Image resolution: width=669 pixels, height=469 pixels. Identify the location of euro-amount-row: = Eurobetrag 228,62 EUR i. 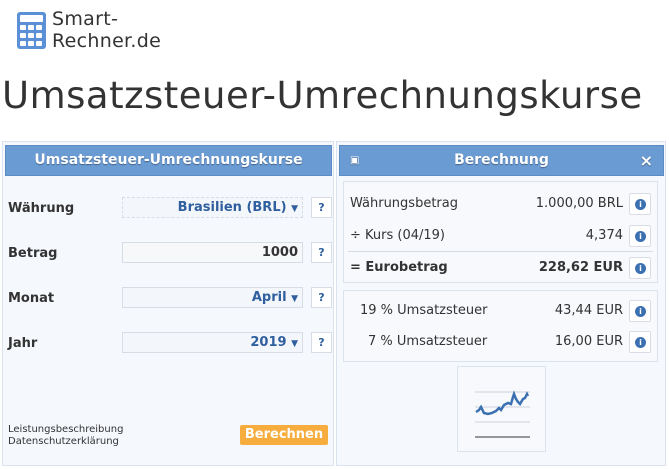
(501, 268).